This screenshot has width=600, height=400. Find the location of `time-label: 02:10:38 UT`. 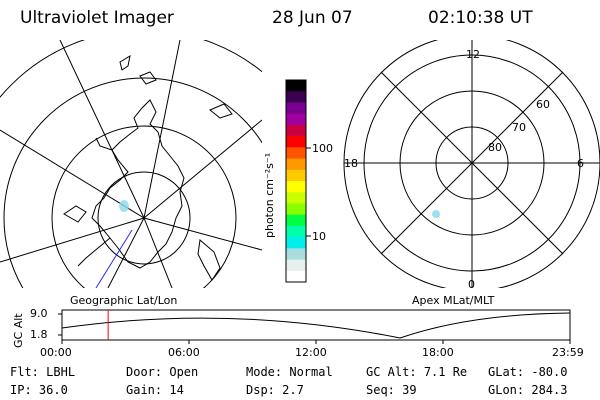

time-label: 02:10:38 UT is located at coordinates (480, 18).